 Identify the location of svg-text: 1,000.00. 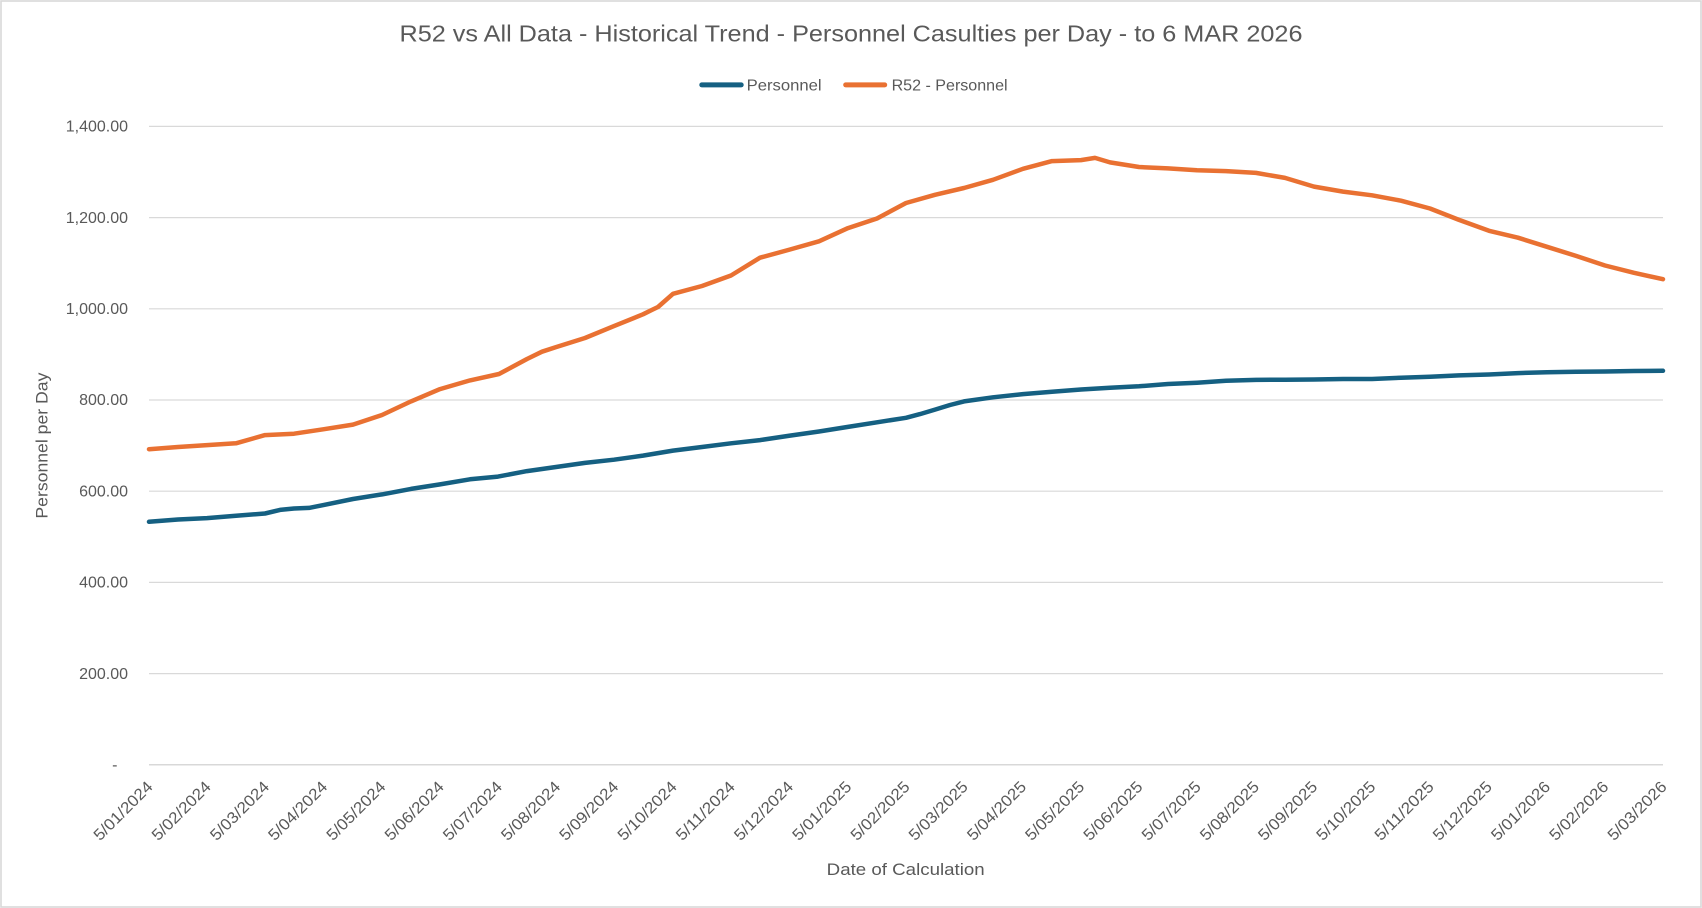
(97, 309).